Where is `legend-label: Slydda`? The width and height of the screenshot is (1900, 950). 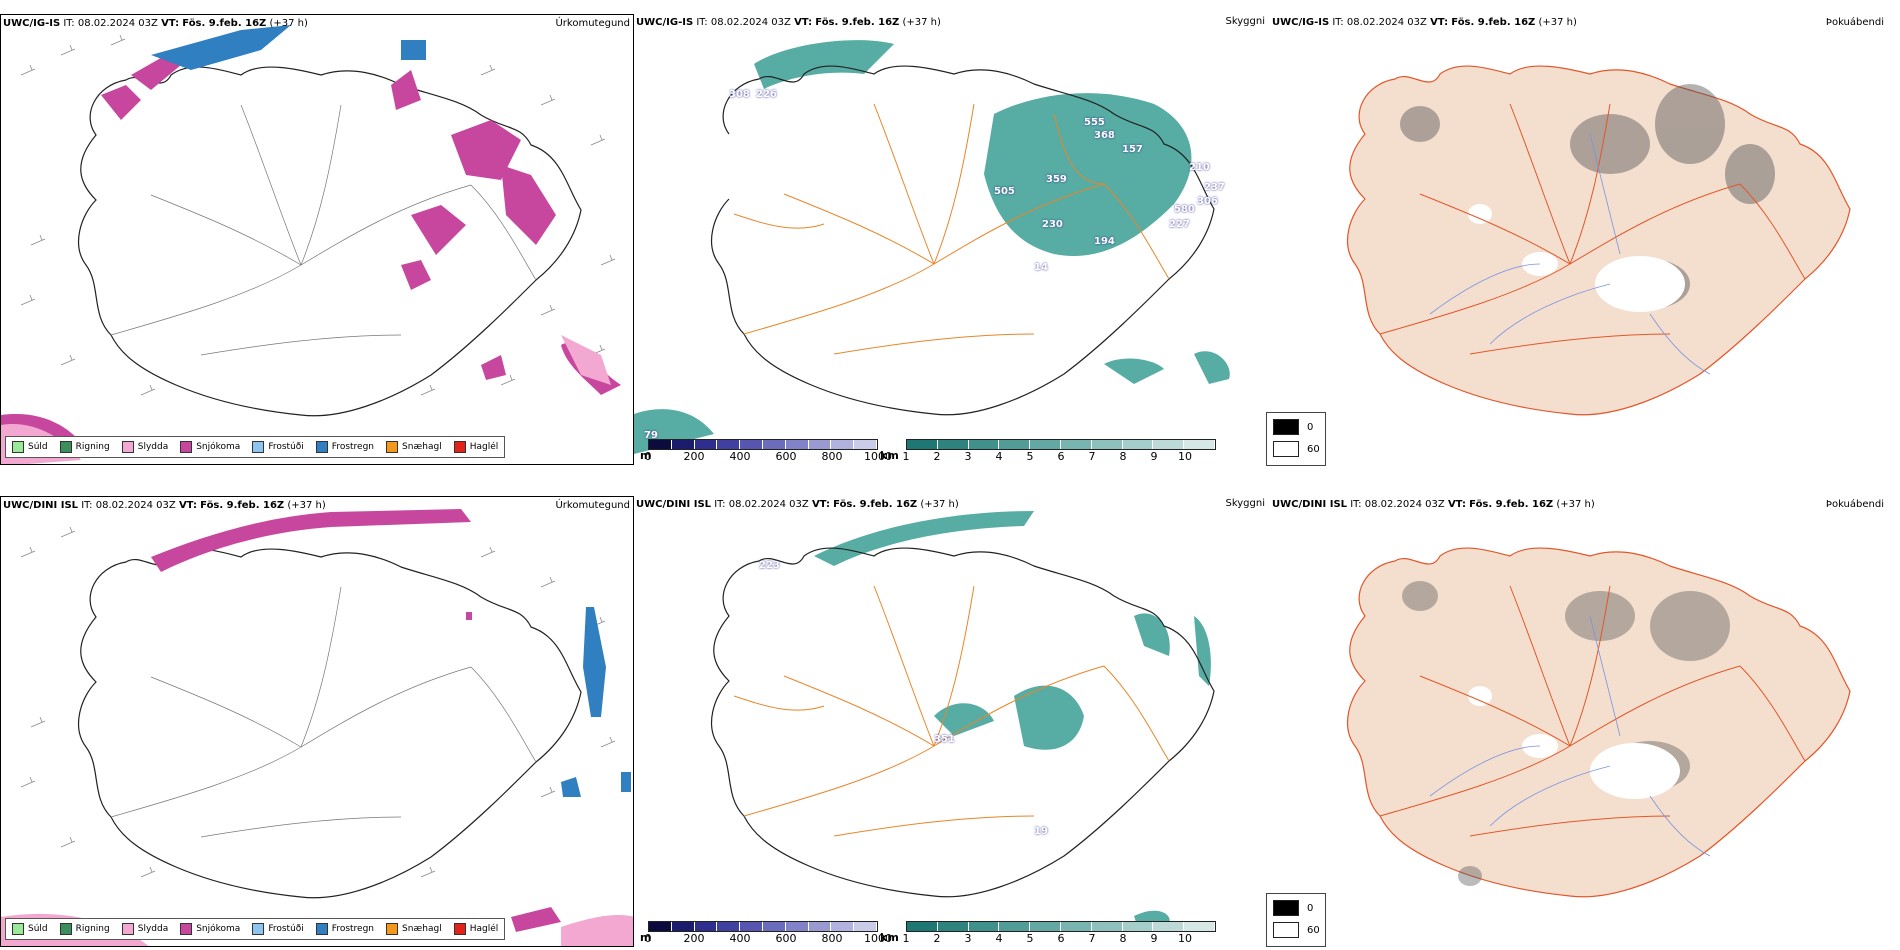
legend-label: Slydda is located at coordinates (153, 447).